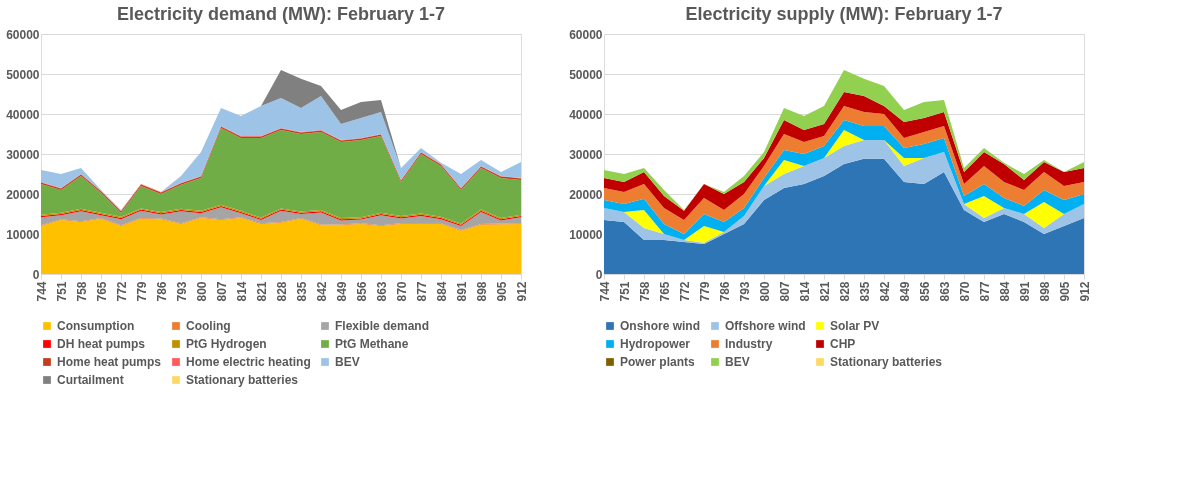 The image size is (1177, 497). Describe the element at coordinates (382, 326) in the screenshot. I see `legend-label: Flexible demand` at that location.